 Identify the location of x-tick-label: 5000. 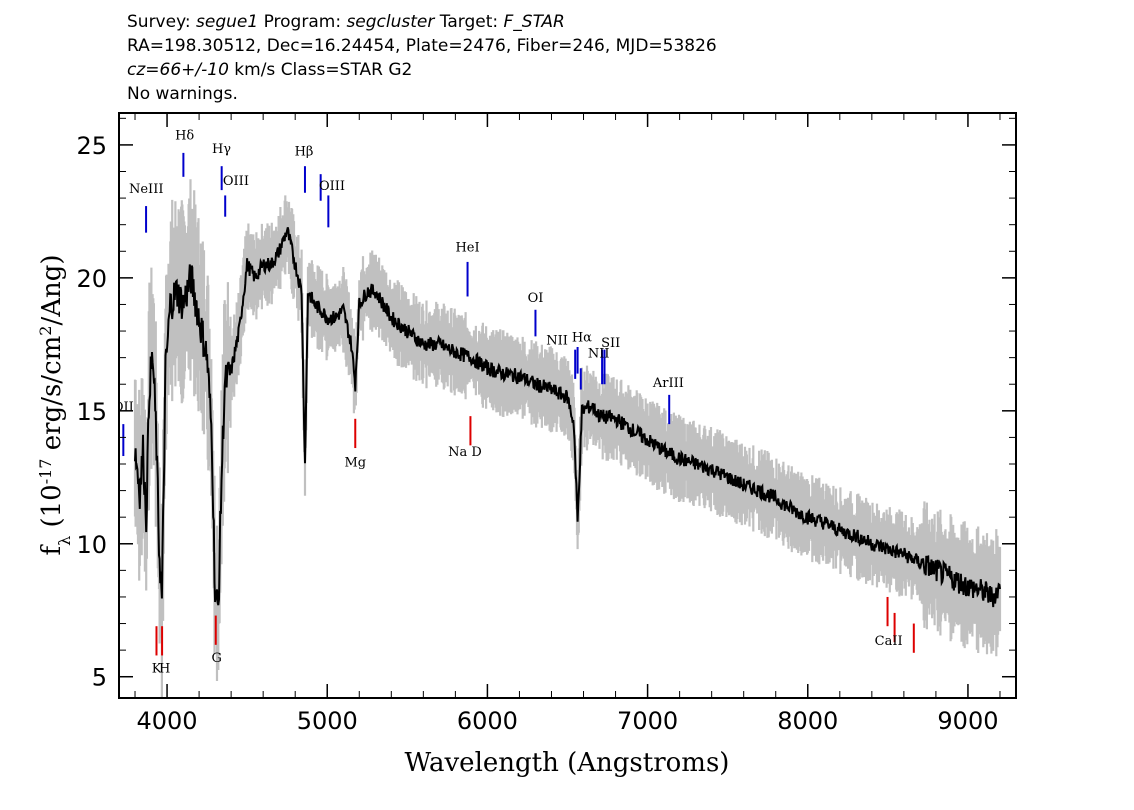
(327, 721).